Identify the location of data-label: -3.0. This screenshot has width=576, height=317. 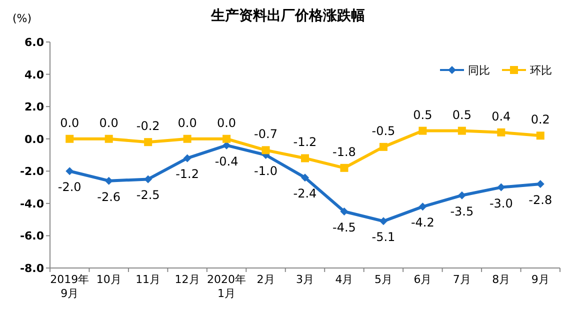
(501, 203).